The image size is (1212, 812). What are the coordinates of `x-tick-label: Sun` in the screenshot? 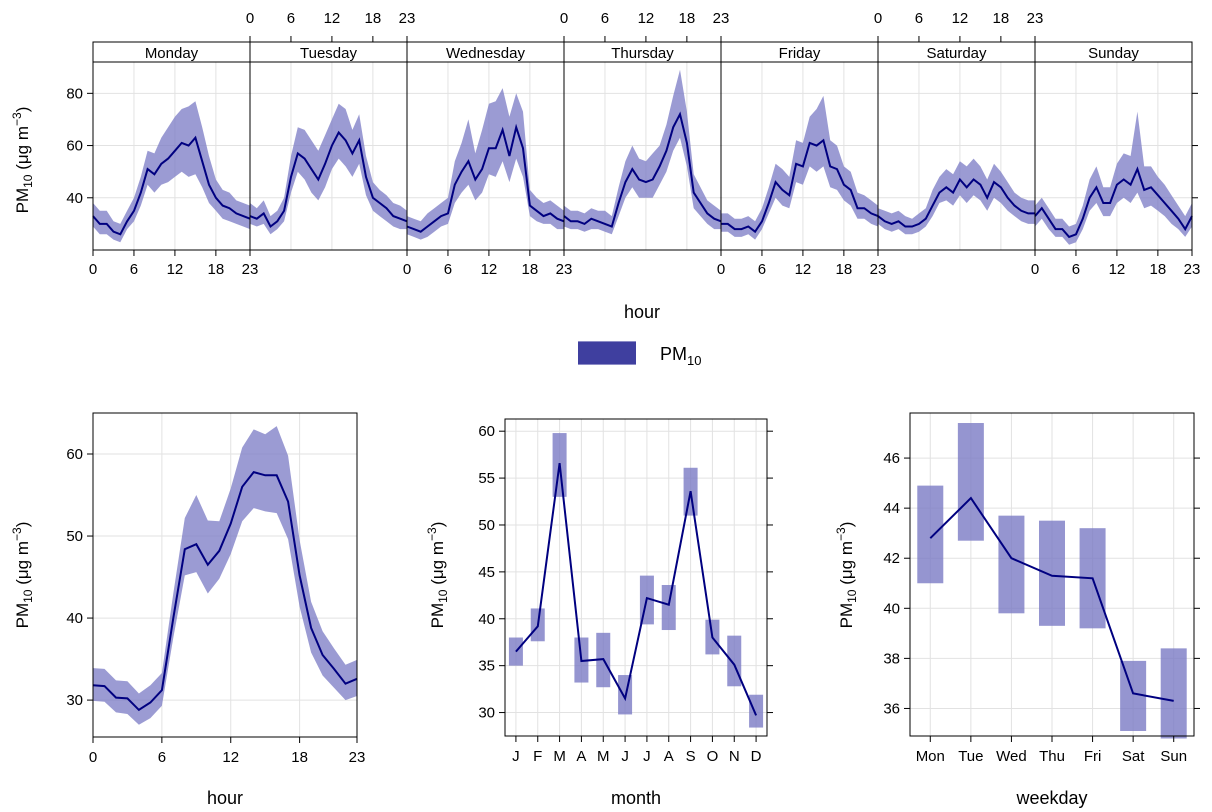 It's located at (1173, 756).